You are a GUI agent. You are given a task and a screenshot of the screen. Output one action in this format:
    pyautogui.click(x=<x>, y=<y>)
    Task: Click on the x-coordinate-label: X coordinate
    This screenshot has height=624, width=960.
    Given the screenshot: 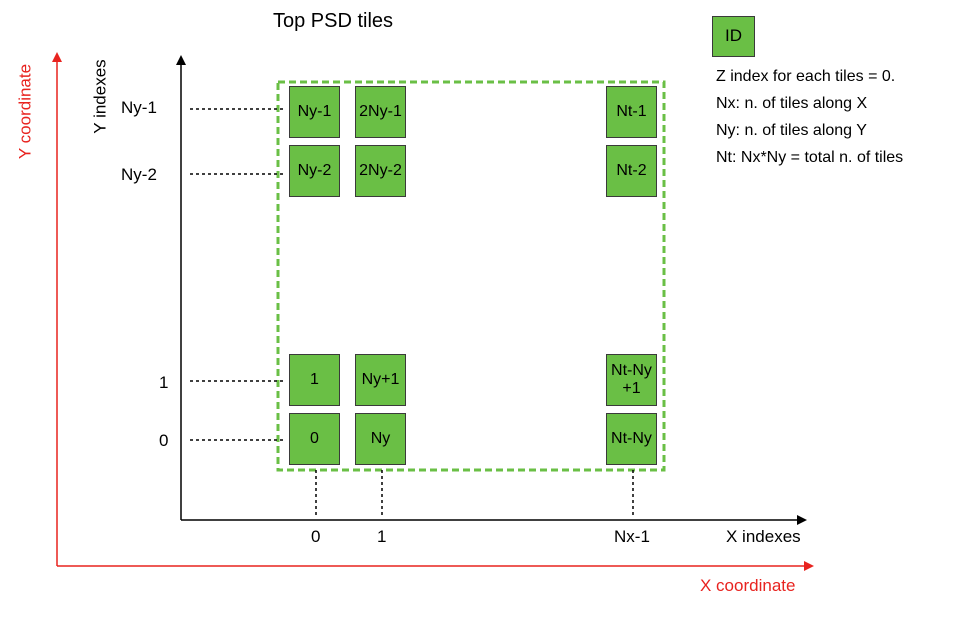 What is the action you would take?
    pyautogui.click(x=748, y=585)
    